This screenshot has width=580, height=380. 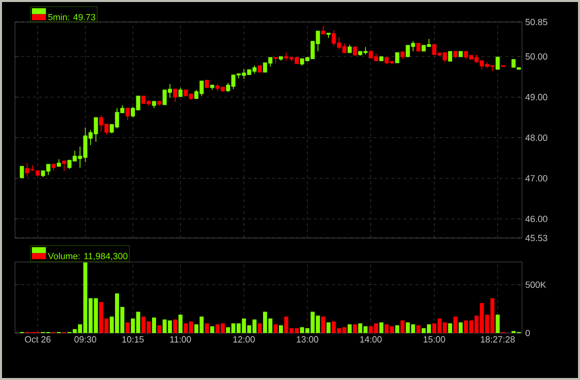 What do you see at coordinates (307, 339) in the screenshot?
I see `x-tick-label: 13:00` at bounding box center [307, 339].